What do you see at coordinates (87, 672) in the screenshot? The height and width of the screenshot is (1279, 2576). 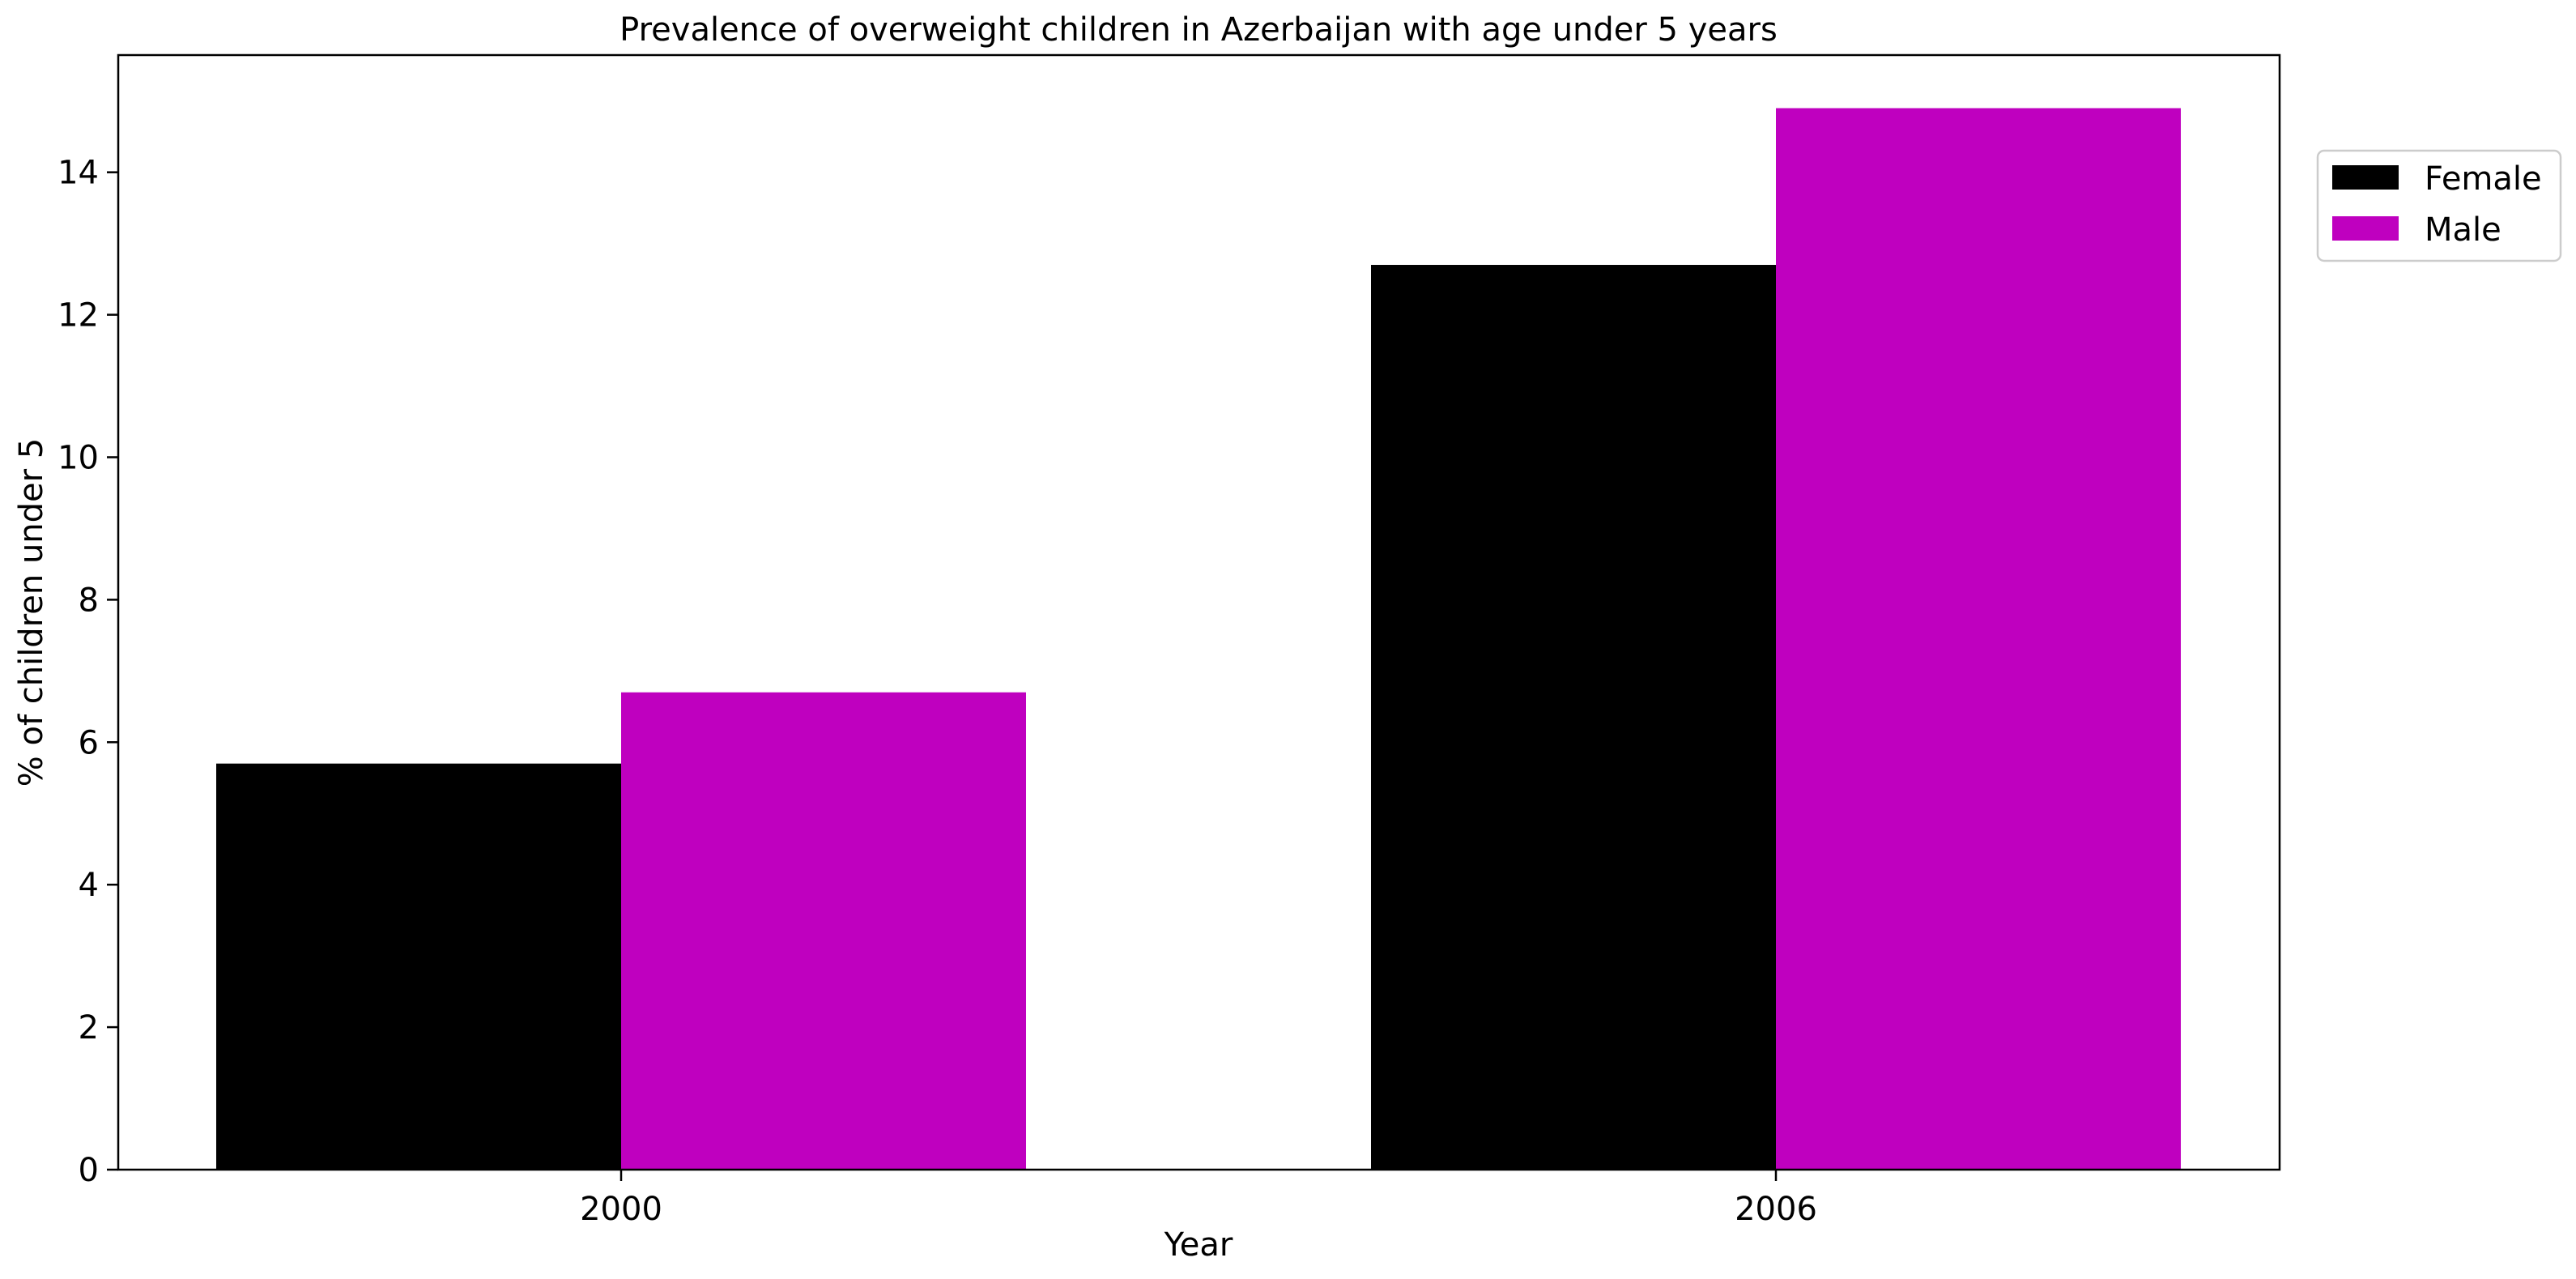 I see `y-axis: 0 2 4 6 8 10 12 14` at bounding box center [87, 672].